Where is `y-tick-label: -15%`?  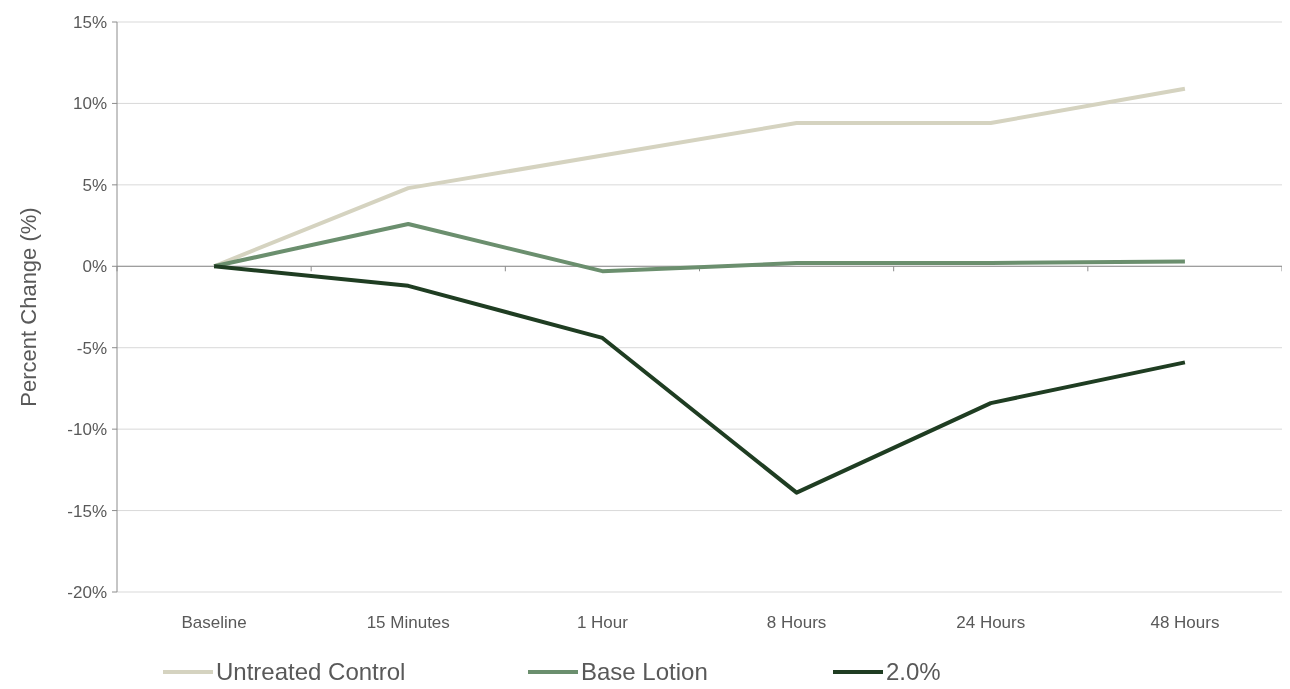
y-tick-label: -15% is located at coordinates (87, 511).